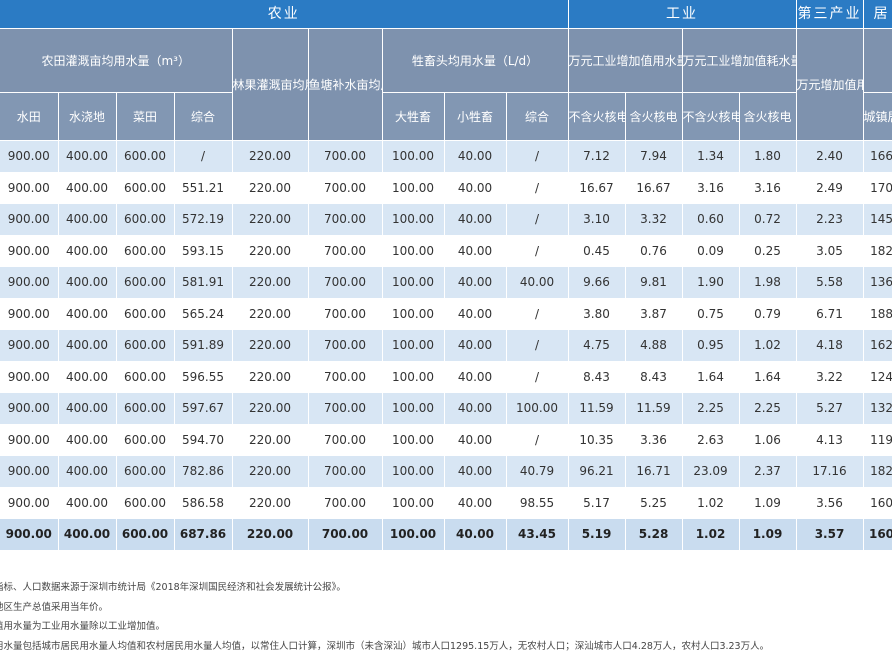  I want to click on header-big-livestock: 大牲畜, so click(413, 116).